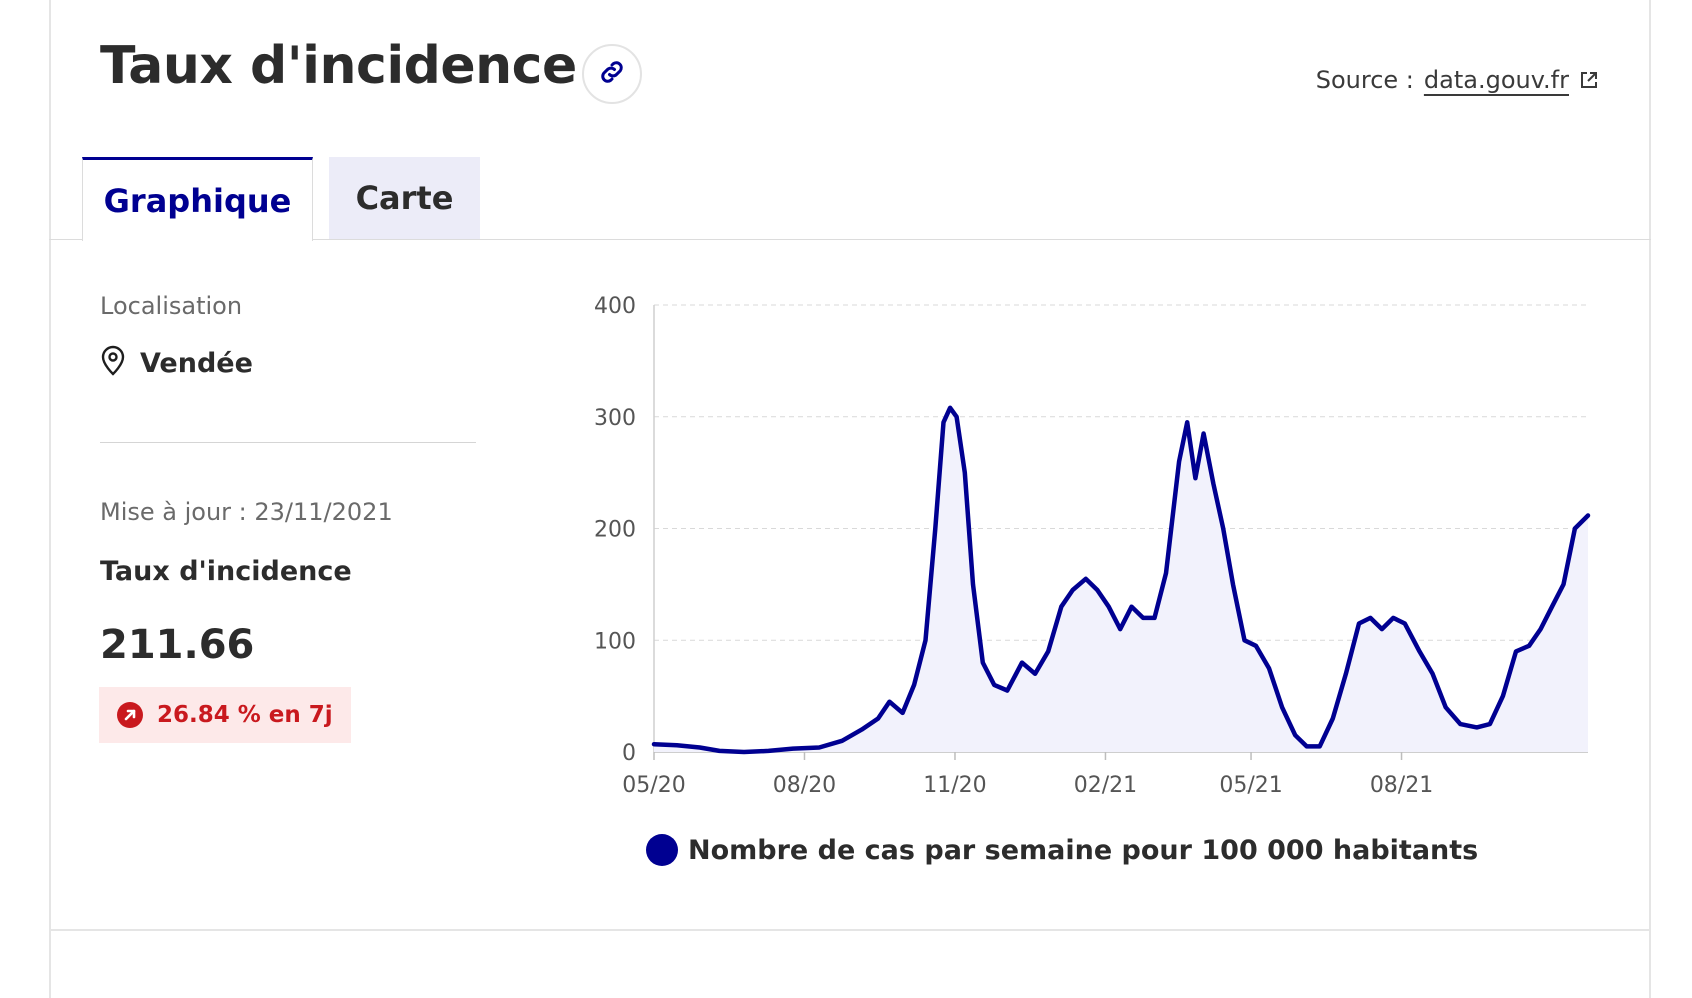 This screenshot has width=1692, height=998. Describe the element at coordinates (246, 512) in the screenshot. I see `update-date: Mise à jour : 23/11/2021` at that location.